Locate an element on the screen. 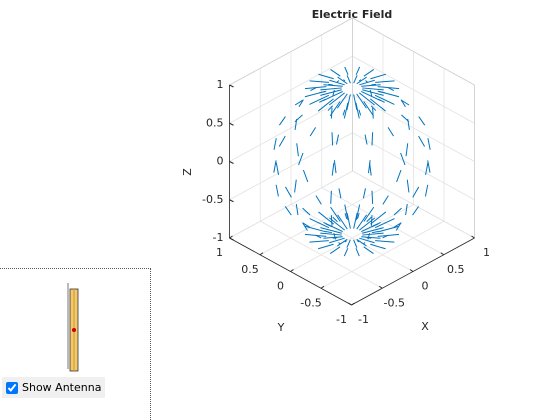 The image size is (560, 420). y-tick-label: -0.5 is located at coordinates (310, 302).